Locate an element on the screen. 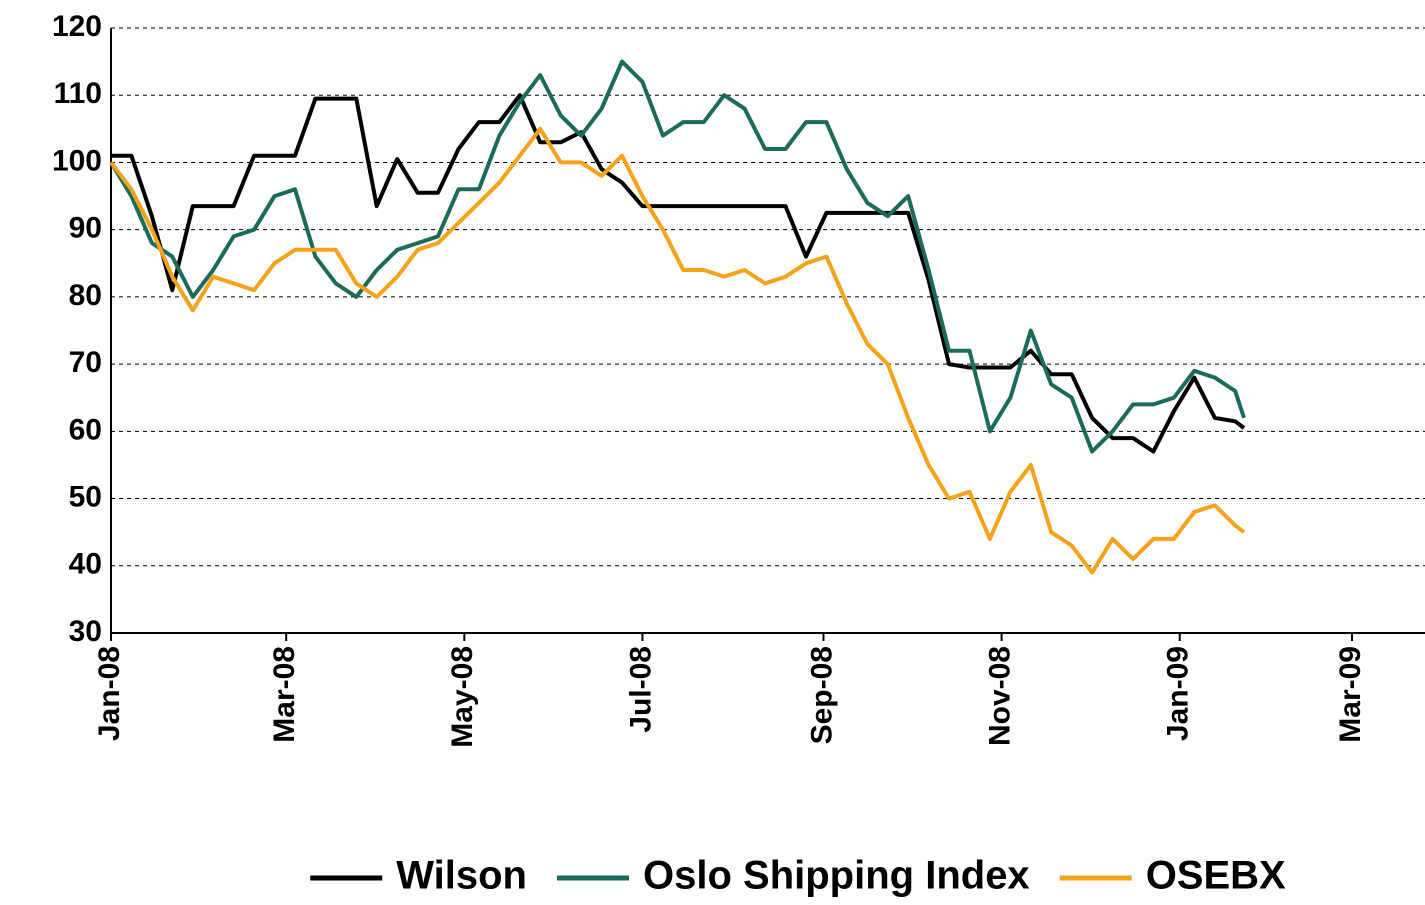 This screenshot has width=1425, height=905. y-tick-label: 70 is located at coordinates (85, 362).